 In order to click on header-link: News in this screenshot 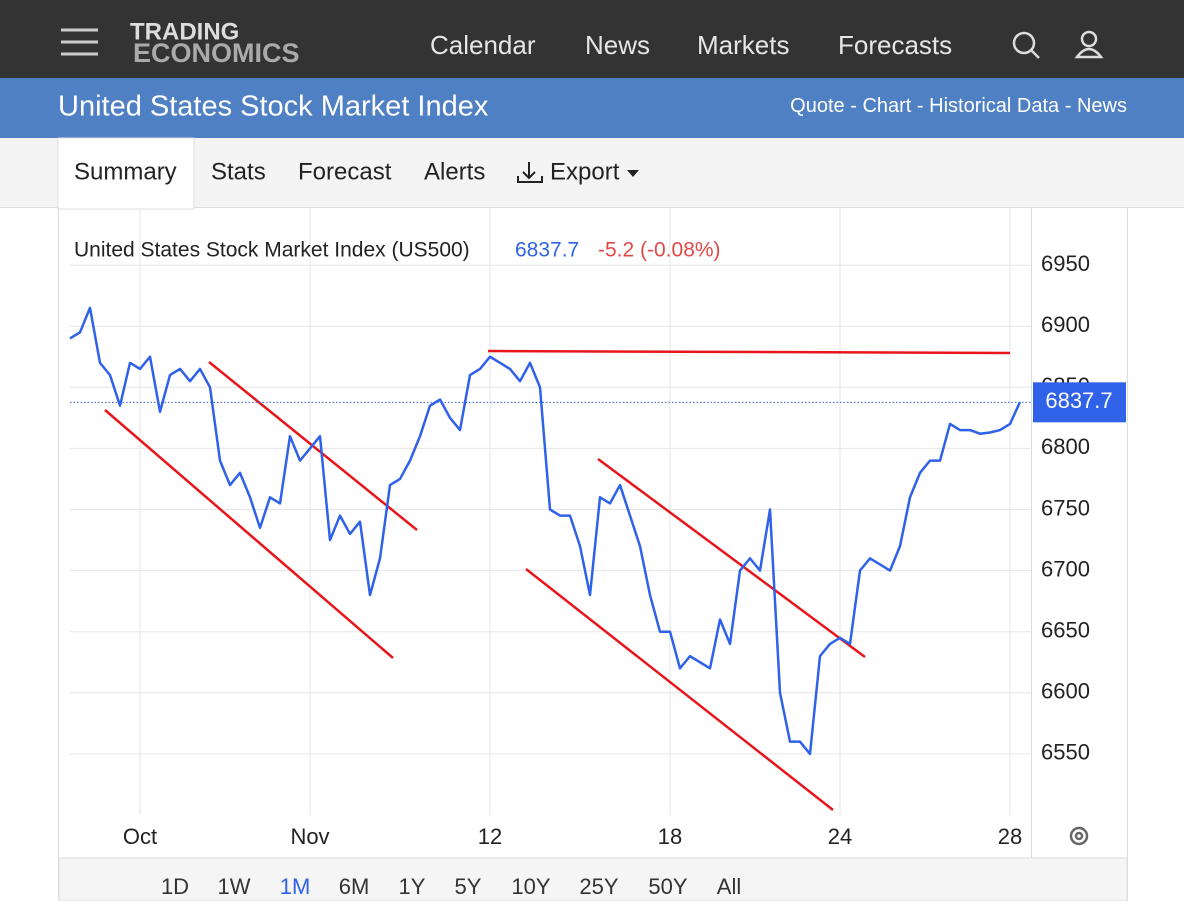, I will do `click(1102, 106)`.